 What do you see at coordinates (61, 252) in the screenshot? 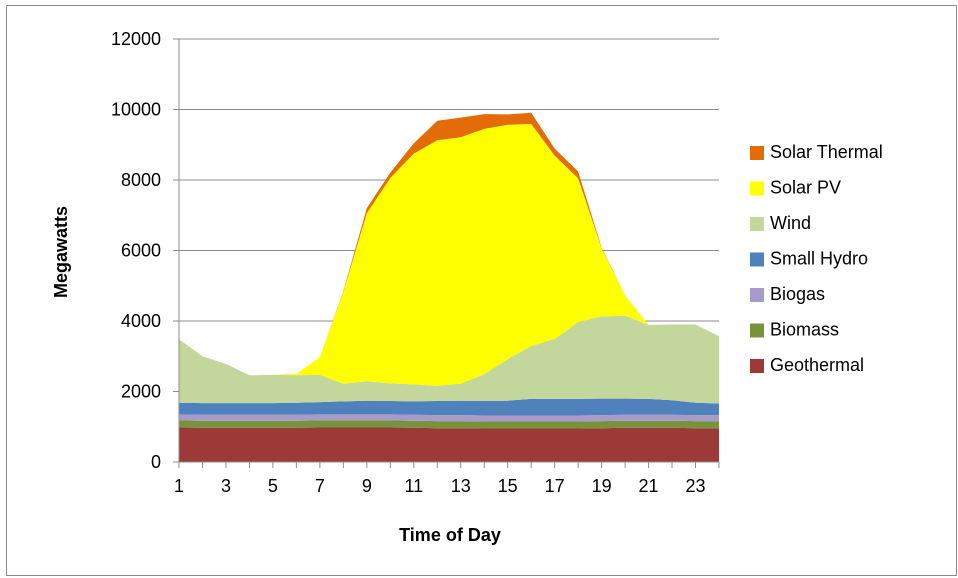
I see `y-axis-title: Megawatts` at bounding box center [61, 252].